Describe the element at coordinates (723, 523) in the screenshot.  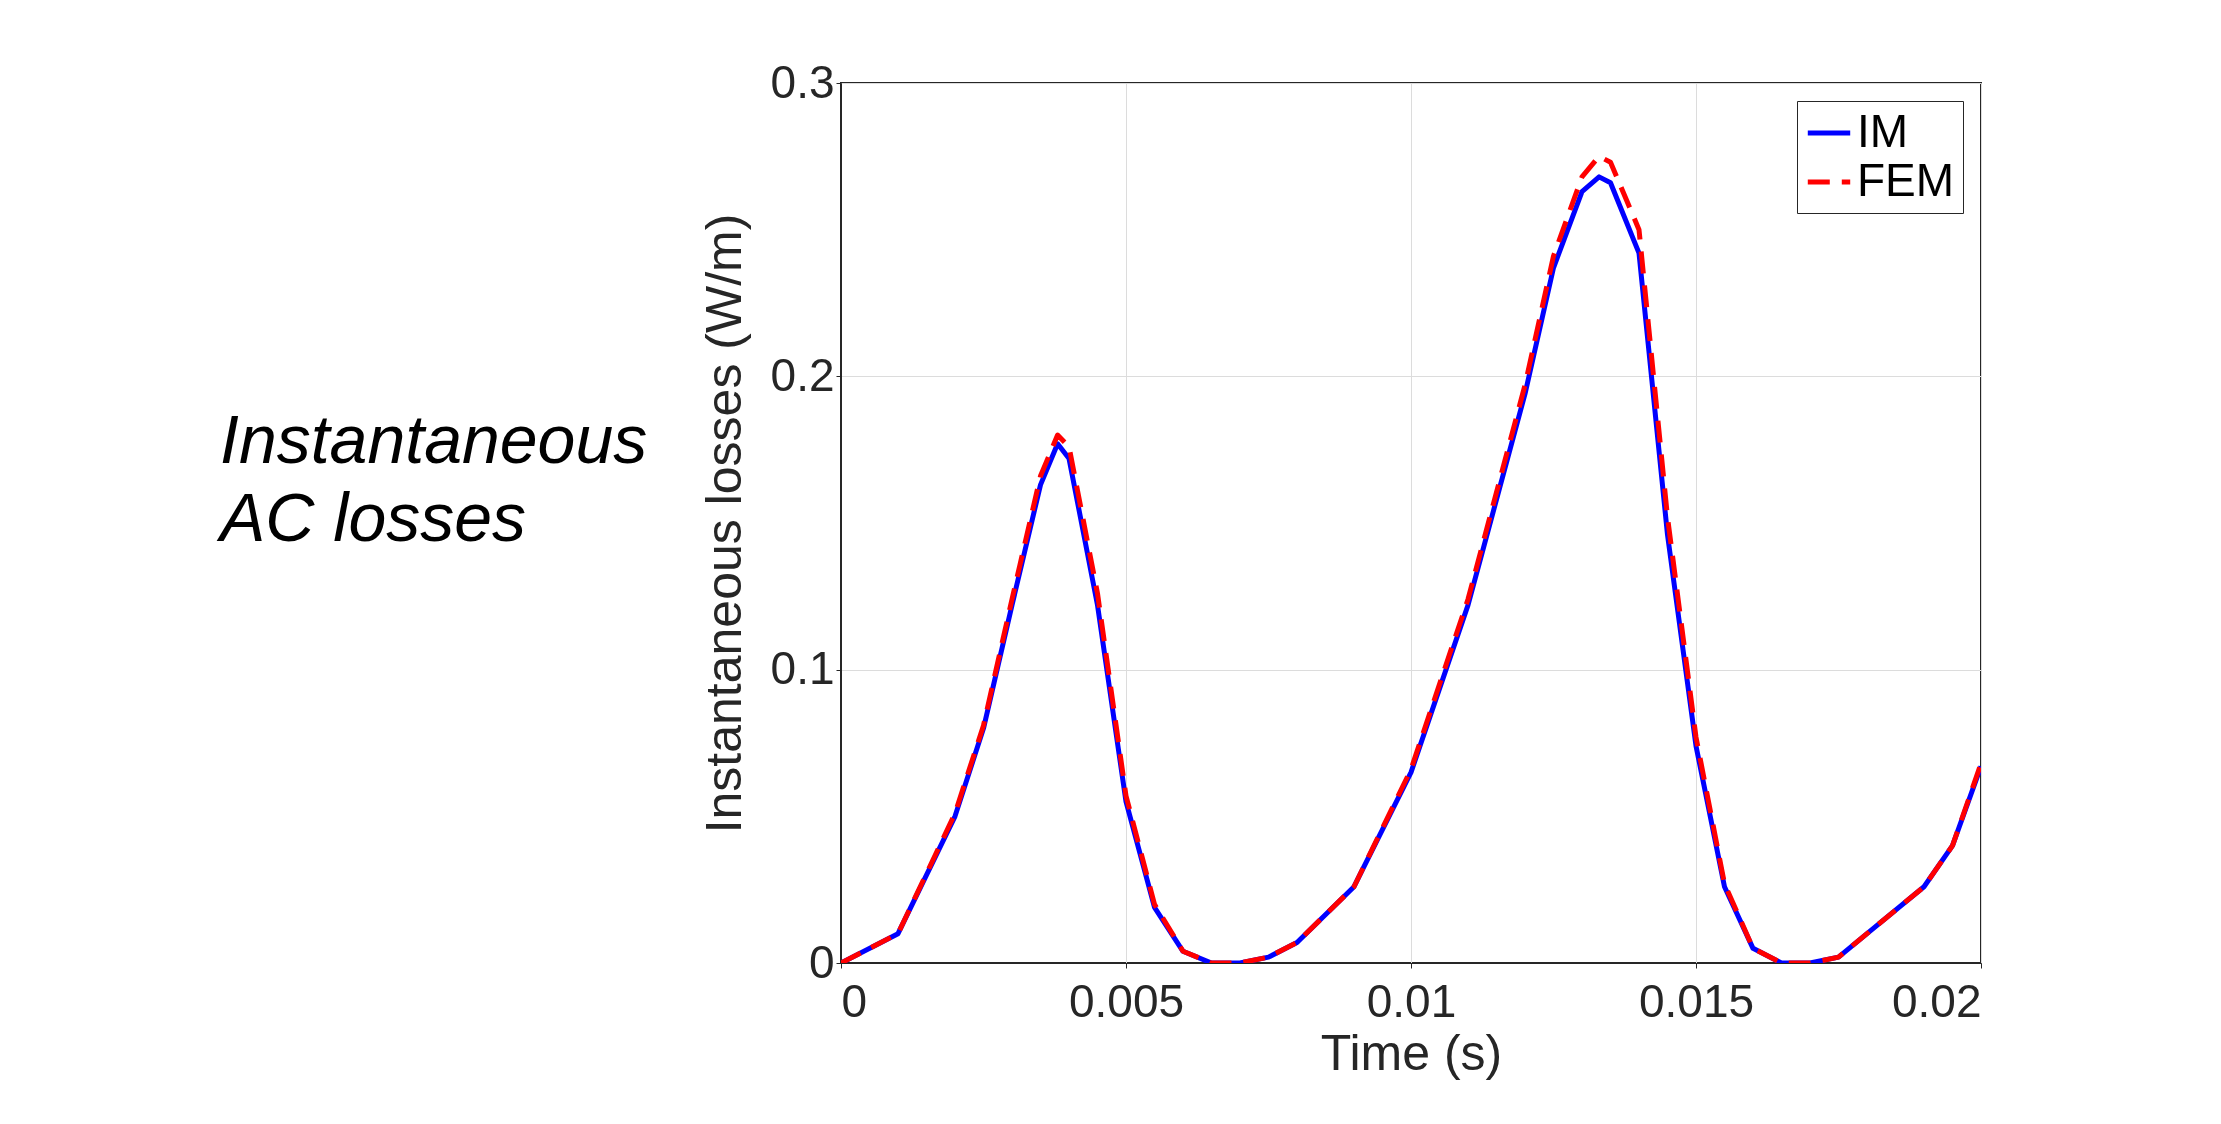
I see `y-axis-title: Instantaneous losses (W/m)` at that location.